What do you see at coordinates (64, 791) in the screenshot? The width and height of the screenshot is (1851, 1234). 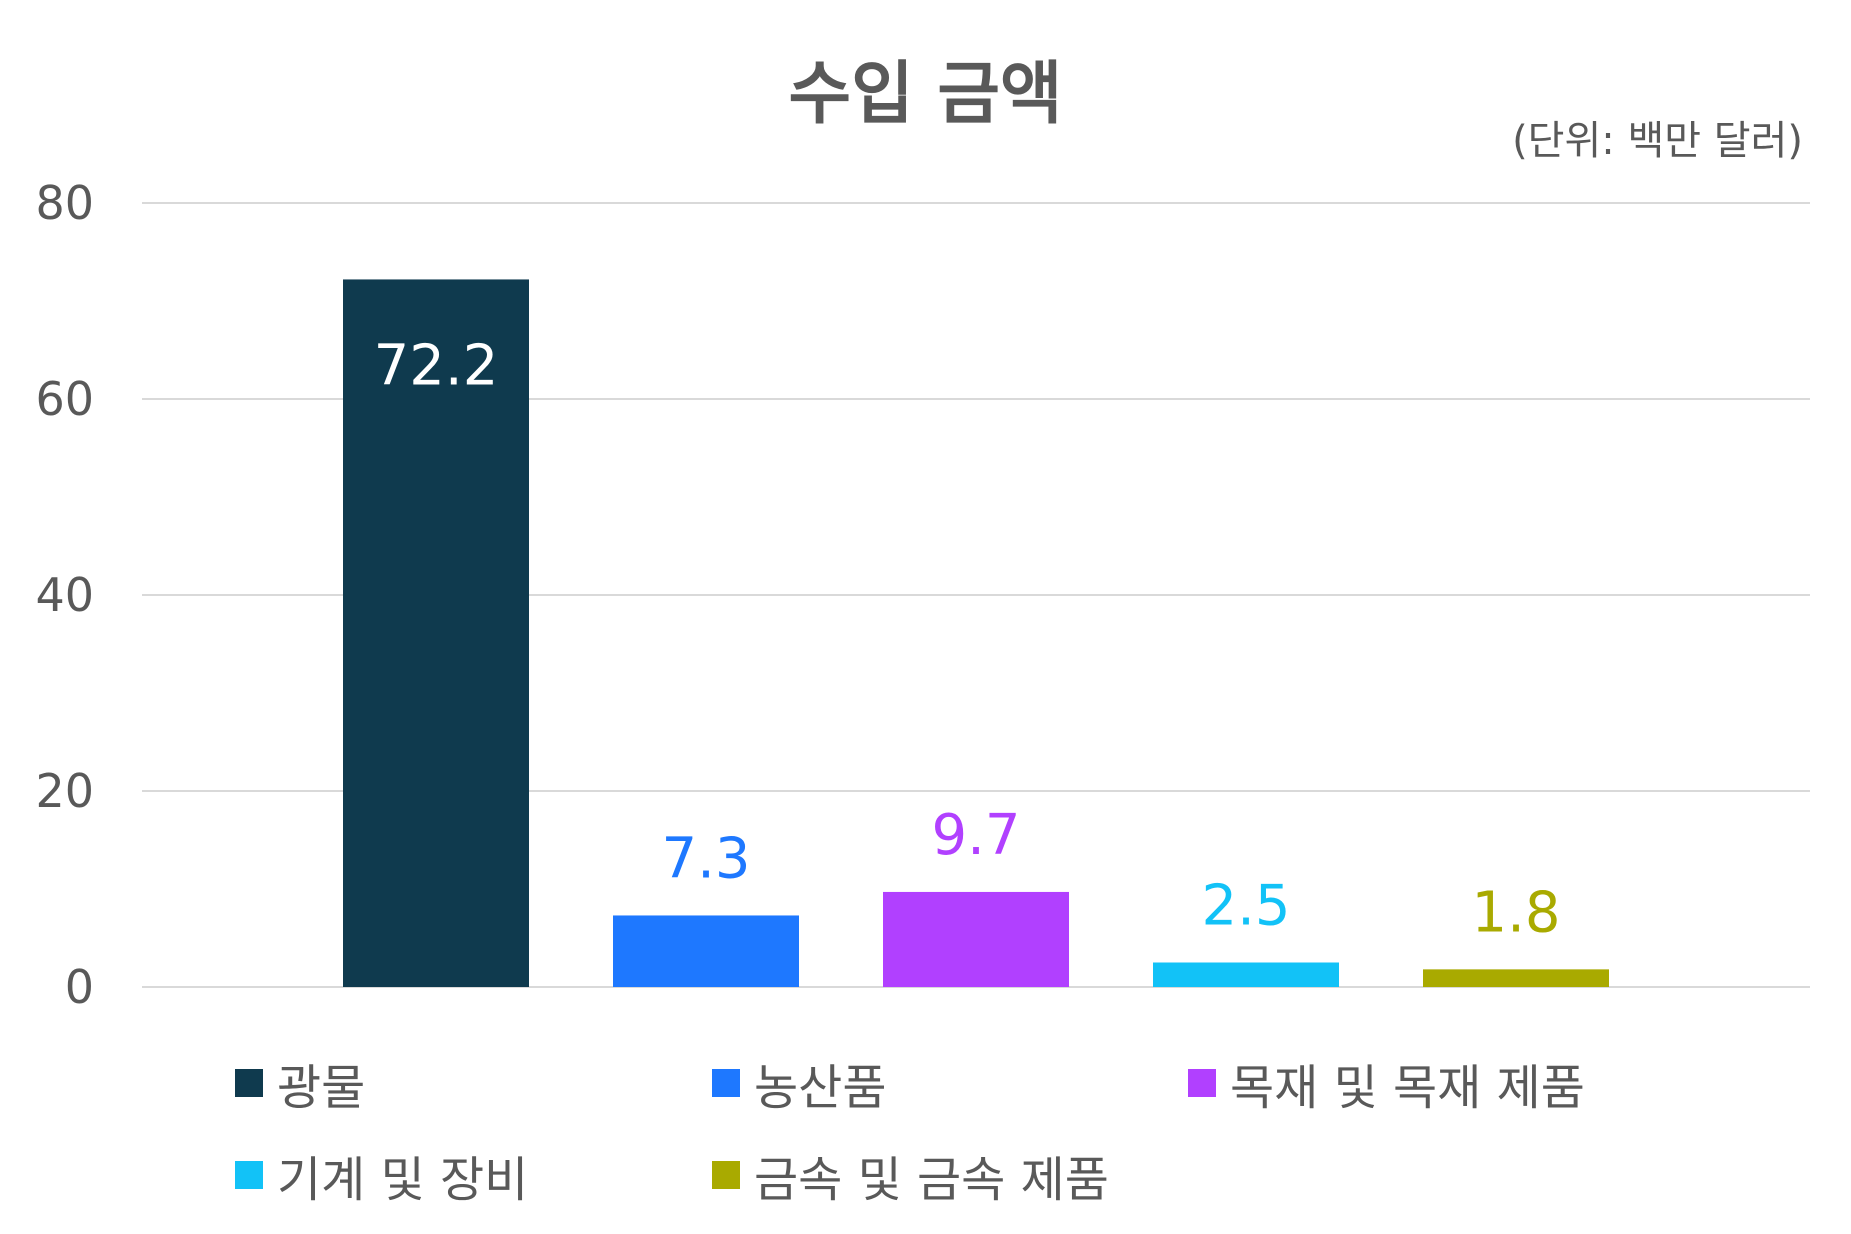 I see `y-tick-label: 20` at bounding box center [64, 791].